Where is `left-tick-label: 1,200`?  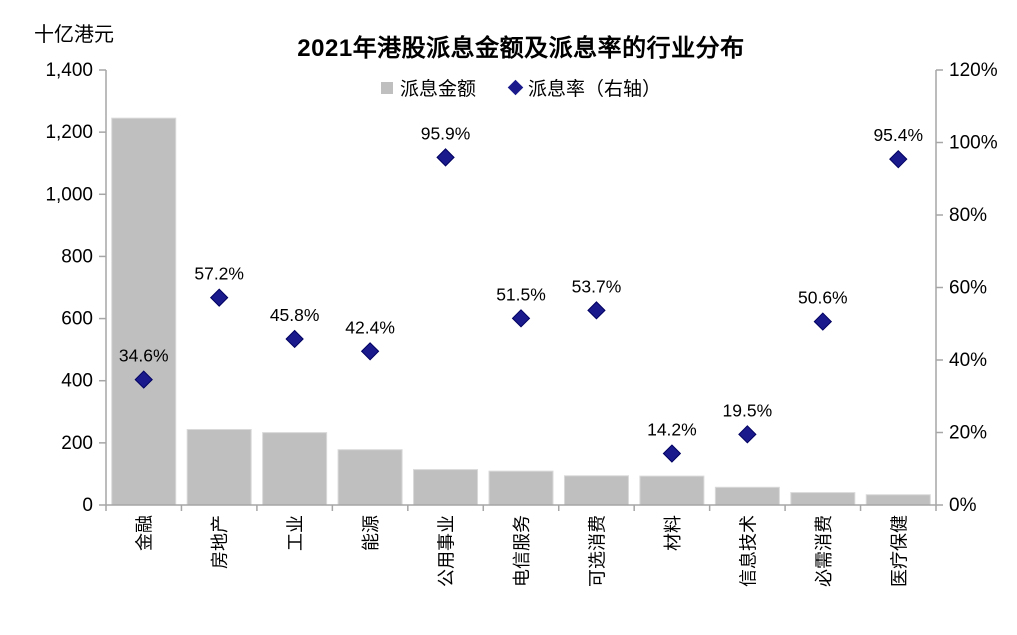 left-tick-label: 1,200 is located at coordinates (69, 132).